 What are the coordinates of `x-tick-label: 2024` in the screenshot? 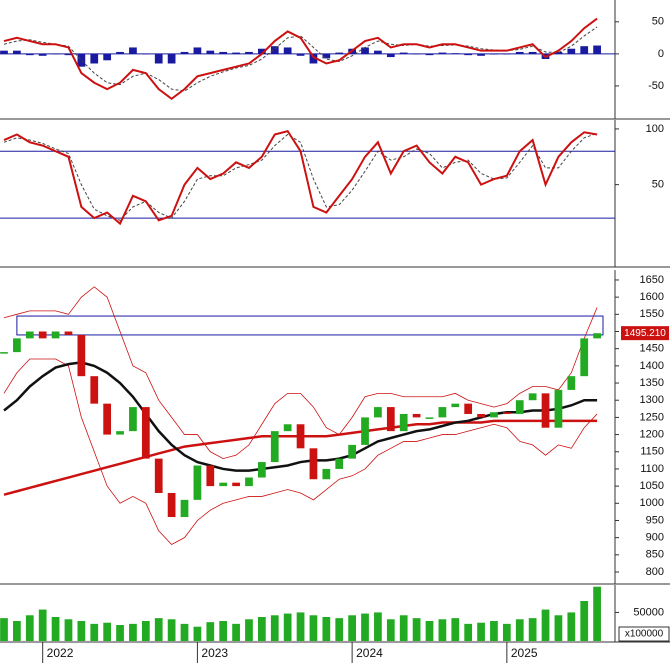 It's located at (369, 653).